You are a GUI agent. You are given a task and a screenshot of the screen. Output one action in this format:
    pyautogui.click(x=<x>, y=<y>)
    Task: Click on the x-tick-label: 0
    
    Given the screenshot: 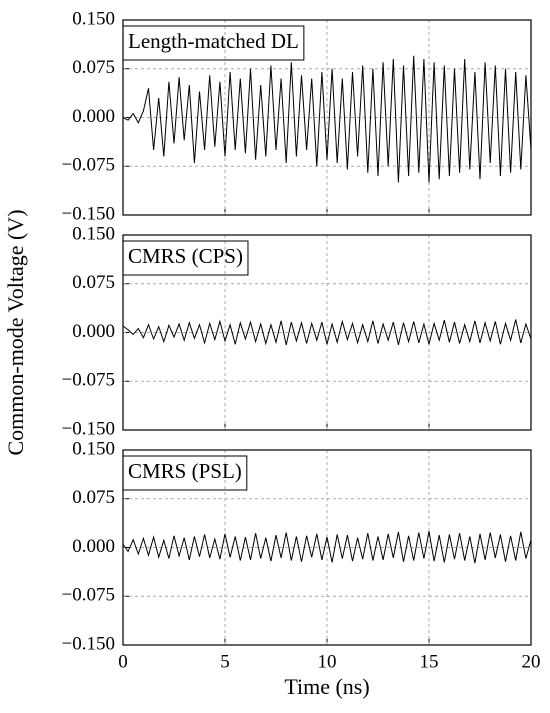 What is the action you would take?
    pyautogui.click(x=123, y=661)
    